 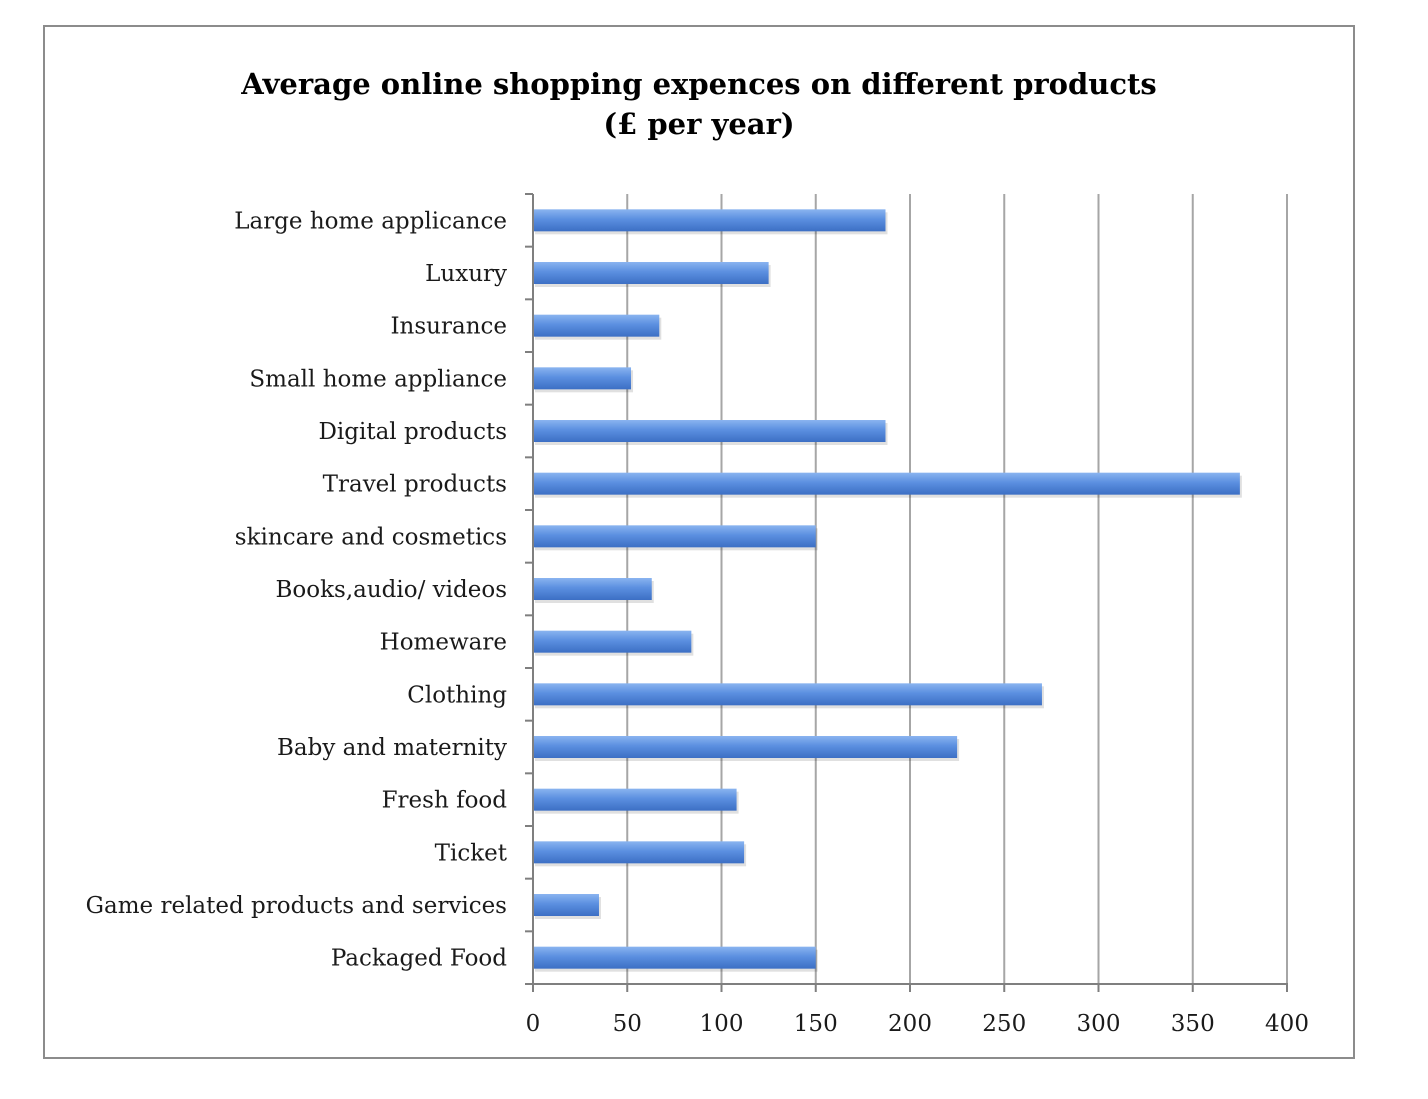 I want to click on category-label: Small home appliance, so click(x=378, y=379).